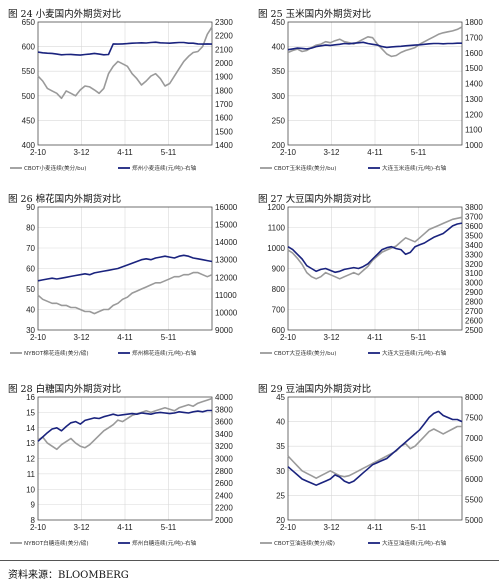  I want to click on right-tick-label: 8000, so click(474, 397).